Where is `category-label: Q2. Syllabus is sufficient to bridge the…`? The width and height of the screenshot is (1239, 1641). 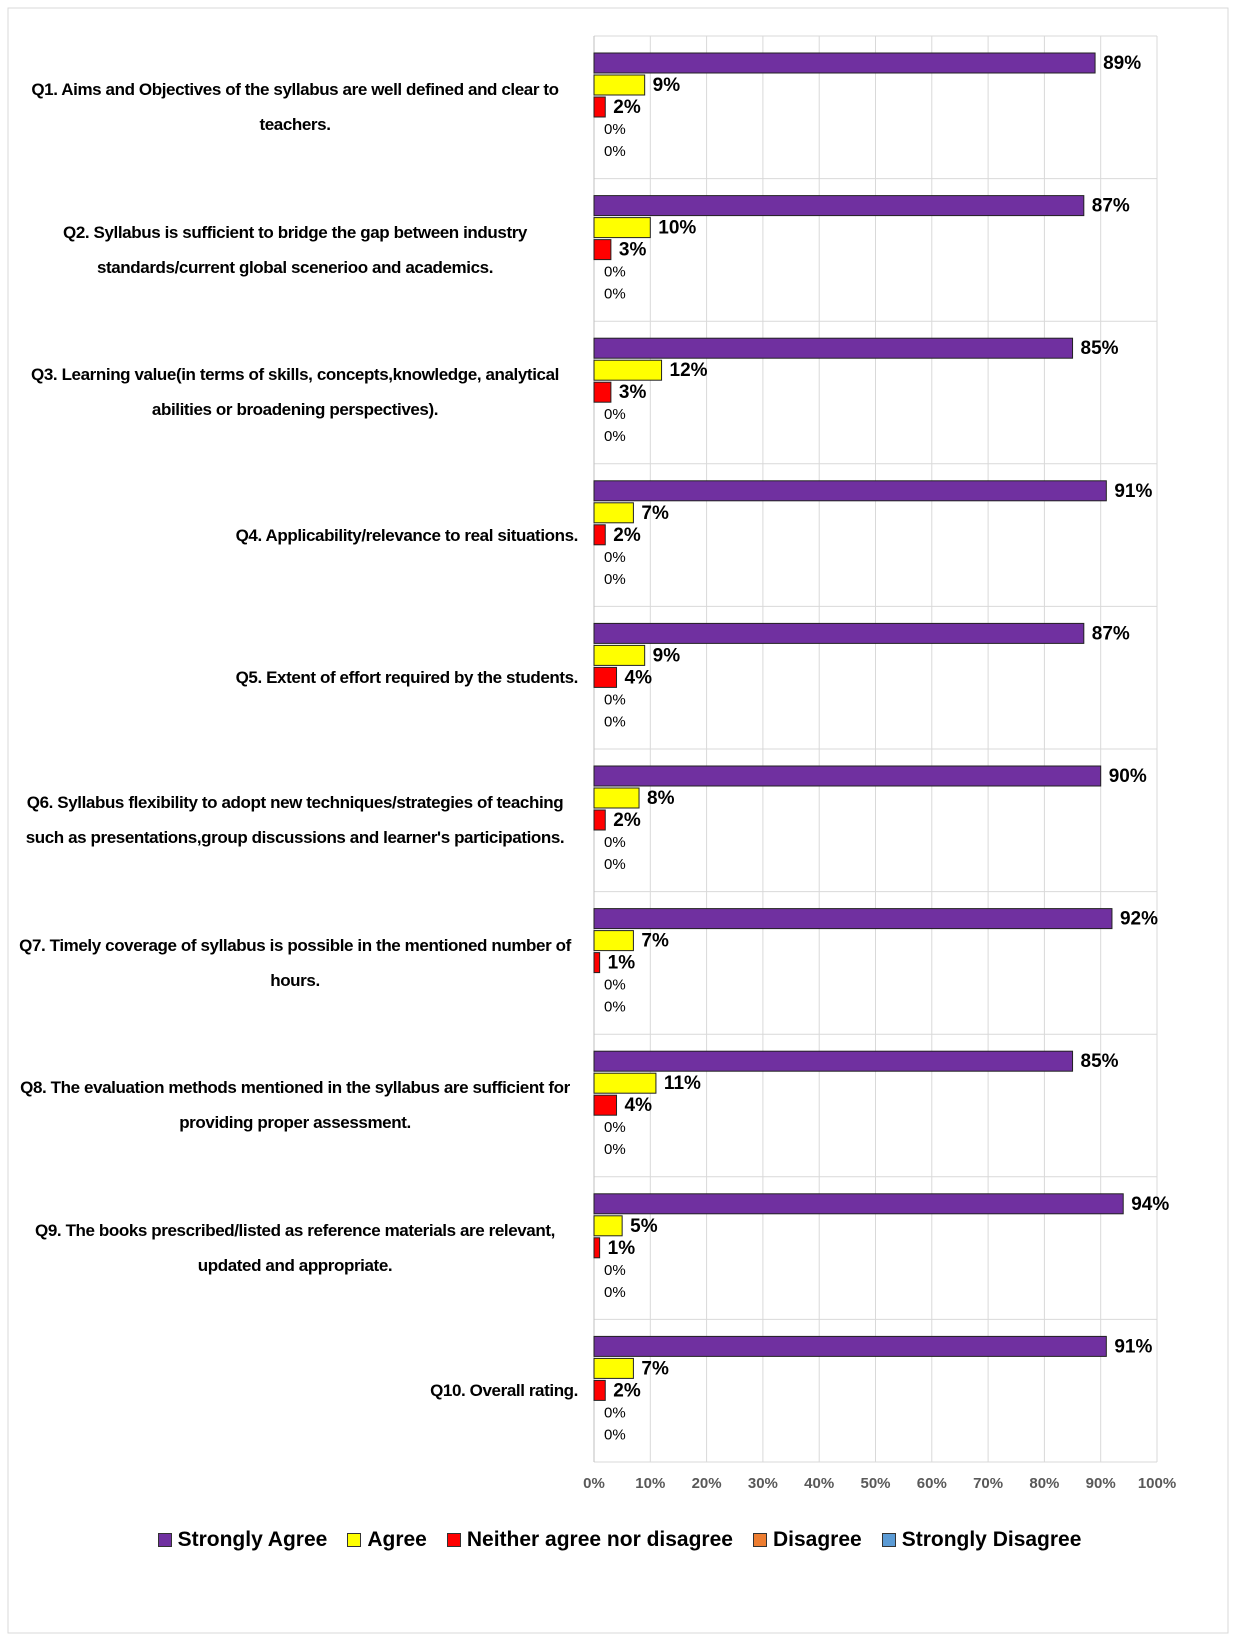
category-label: Q2. Syllabus is sufficient to bridge the… is located at coordinates (295, 250).